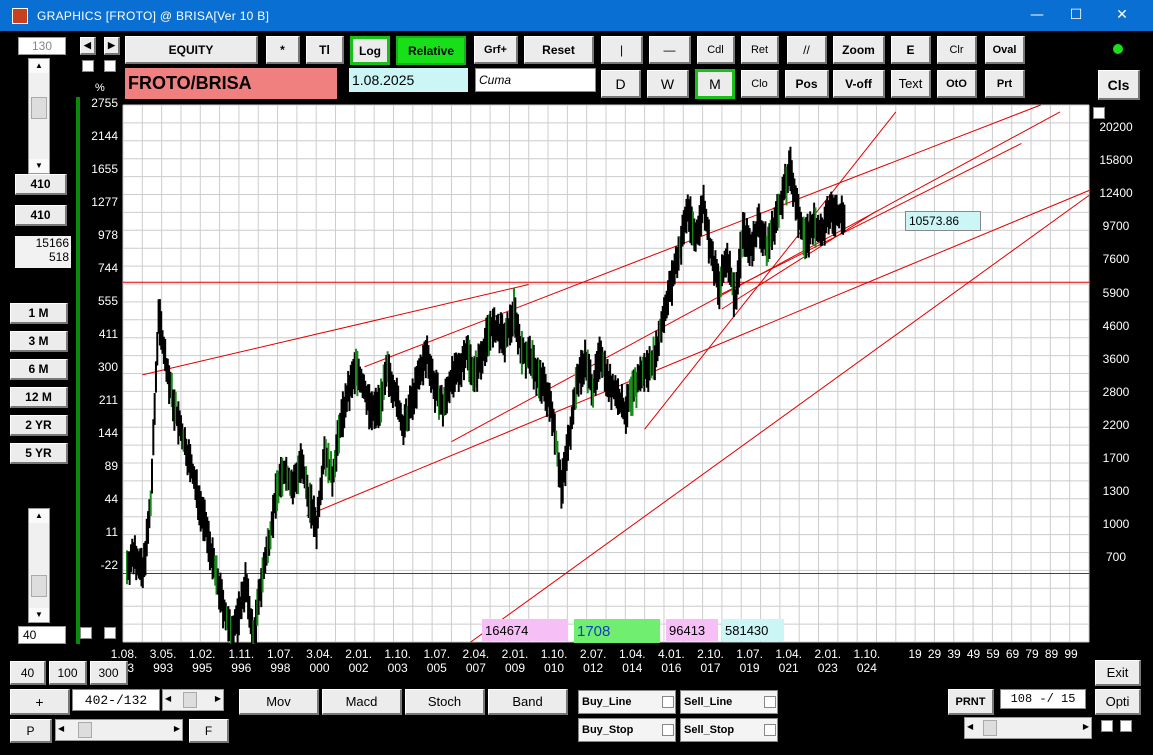  I want to click on ret-button: Ret, so click(760, 50).